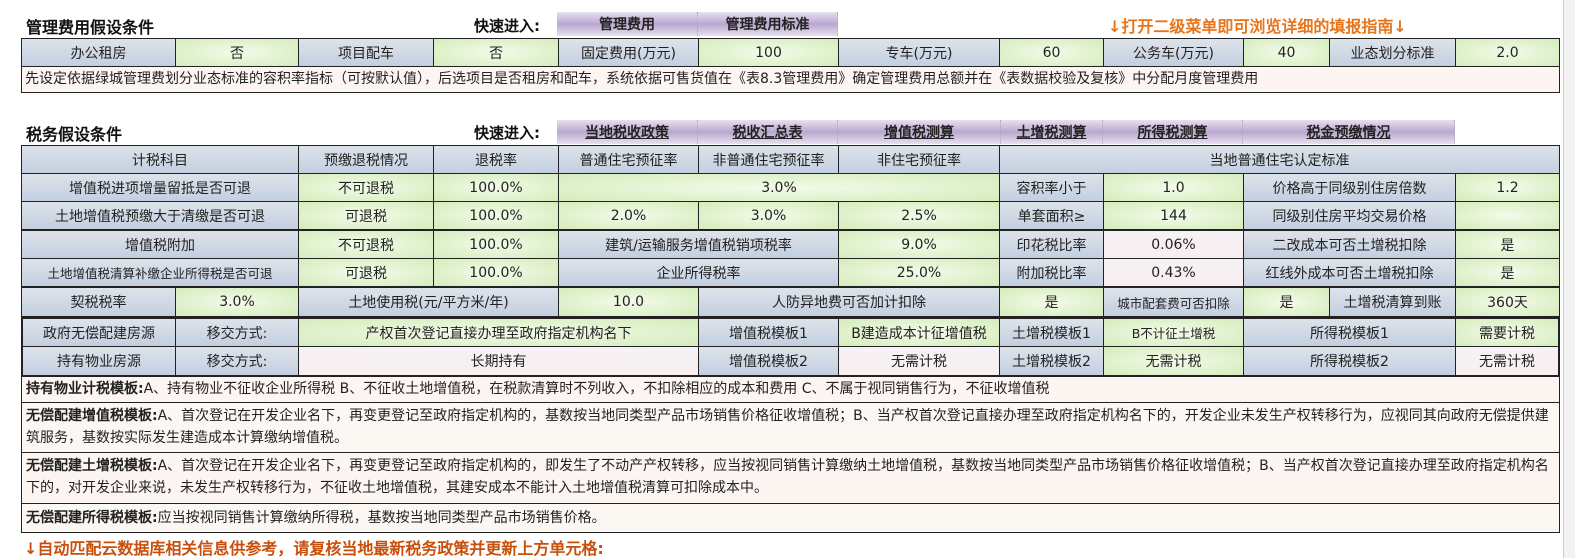 Image resolution: width=1575 pixels, height=559 pixels. I want to click on hold-lat-tpl-value: 无需计税, so click(1173, 361).